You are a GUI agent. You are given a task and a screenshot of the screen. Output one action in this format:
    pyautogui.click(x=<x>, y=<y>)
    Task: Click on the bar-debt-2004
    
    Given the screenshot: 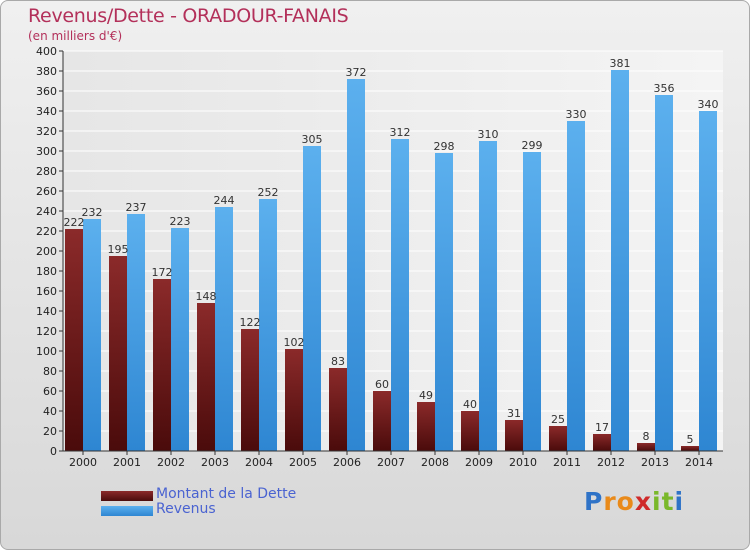 What is the action you would take?
    pyautogui.click(x=250, y=390)
    